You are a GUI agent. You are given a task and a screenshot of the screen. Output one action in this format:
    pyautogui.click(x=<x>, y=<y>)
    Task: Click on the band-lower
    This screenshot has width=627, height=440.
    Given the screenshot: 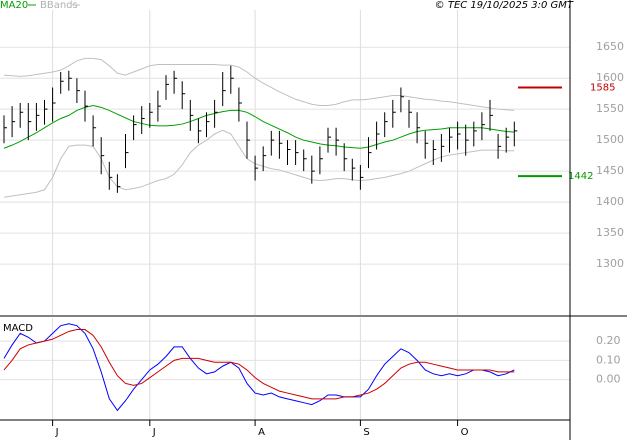 What is the action you would take?
    pyautogui.click(x=259, y=163)
    